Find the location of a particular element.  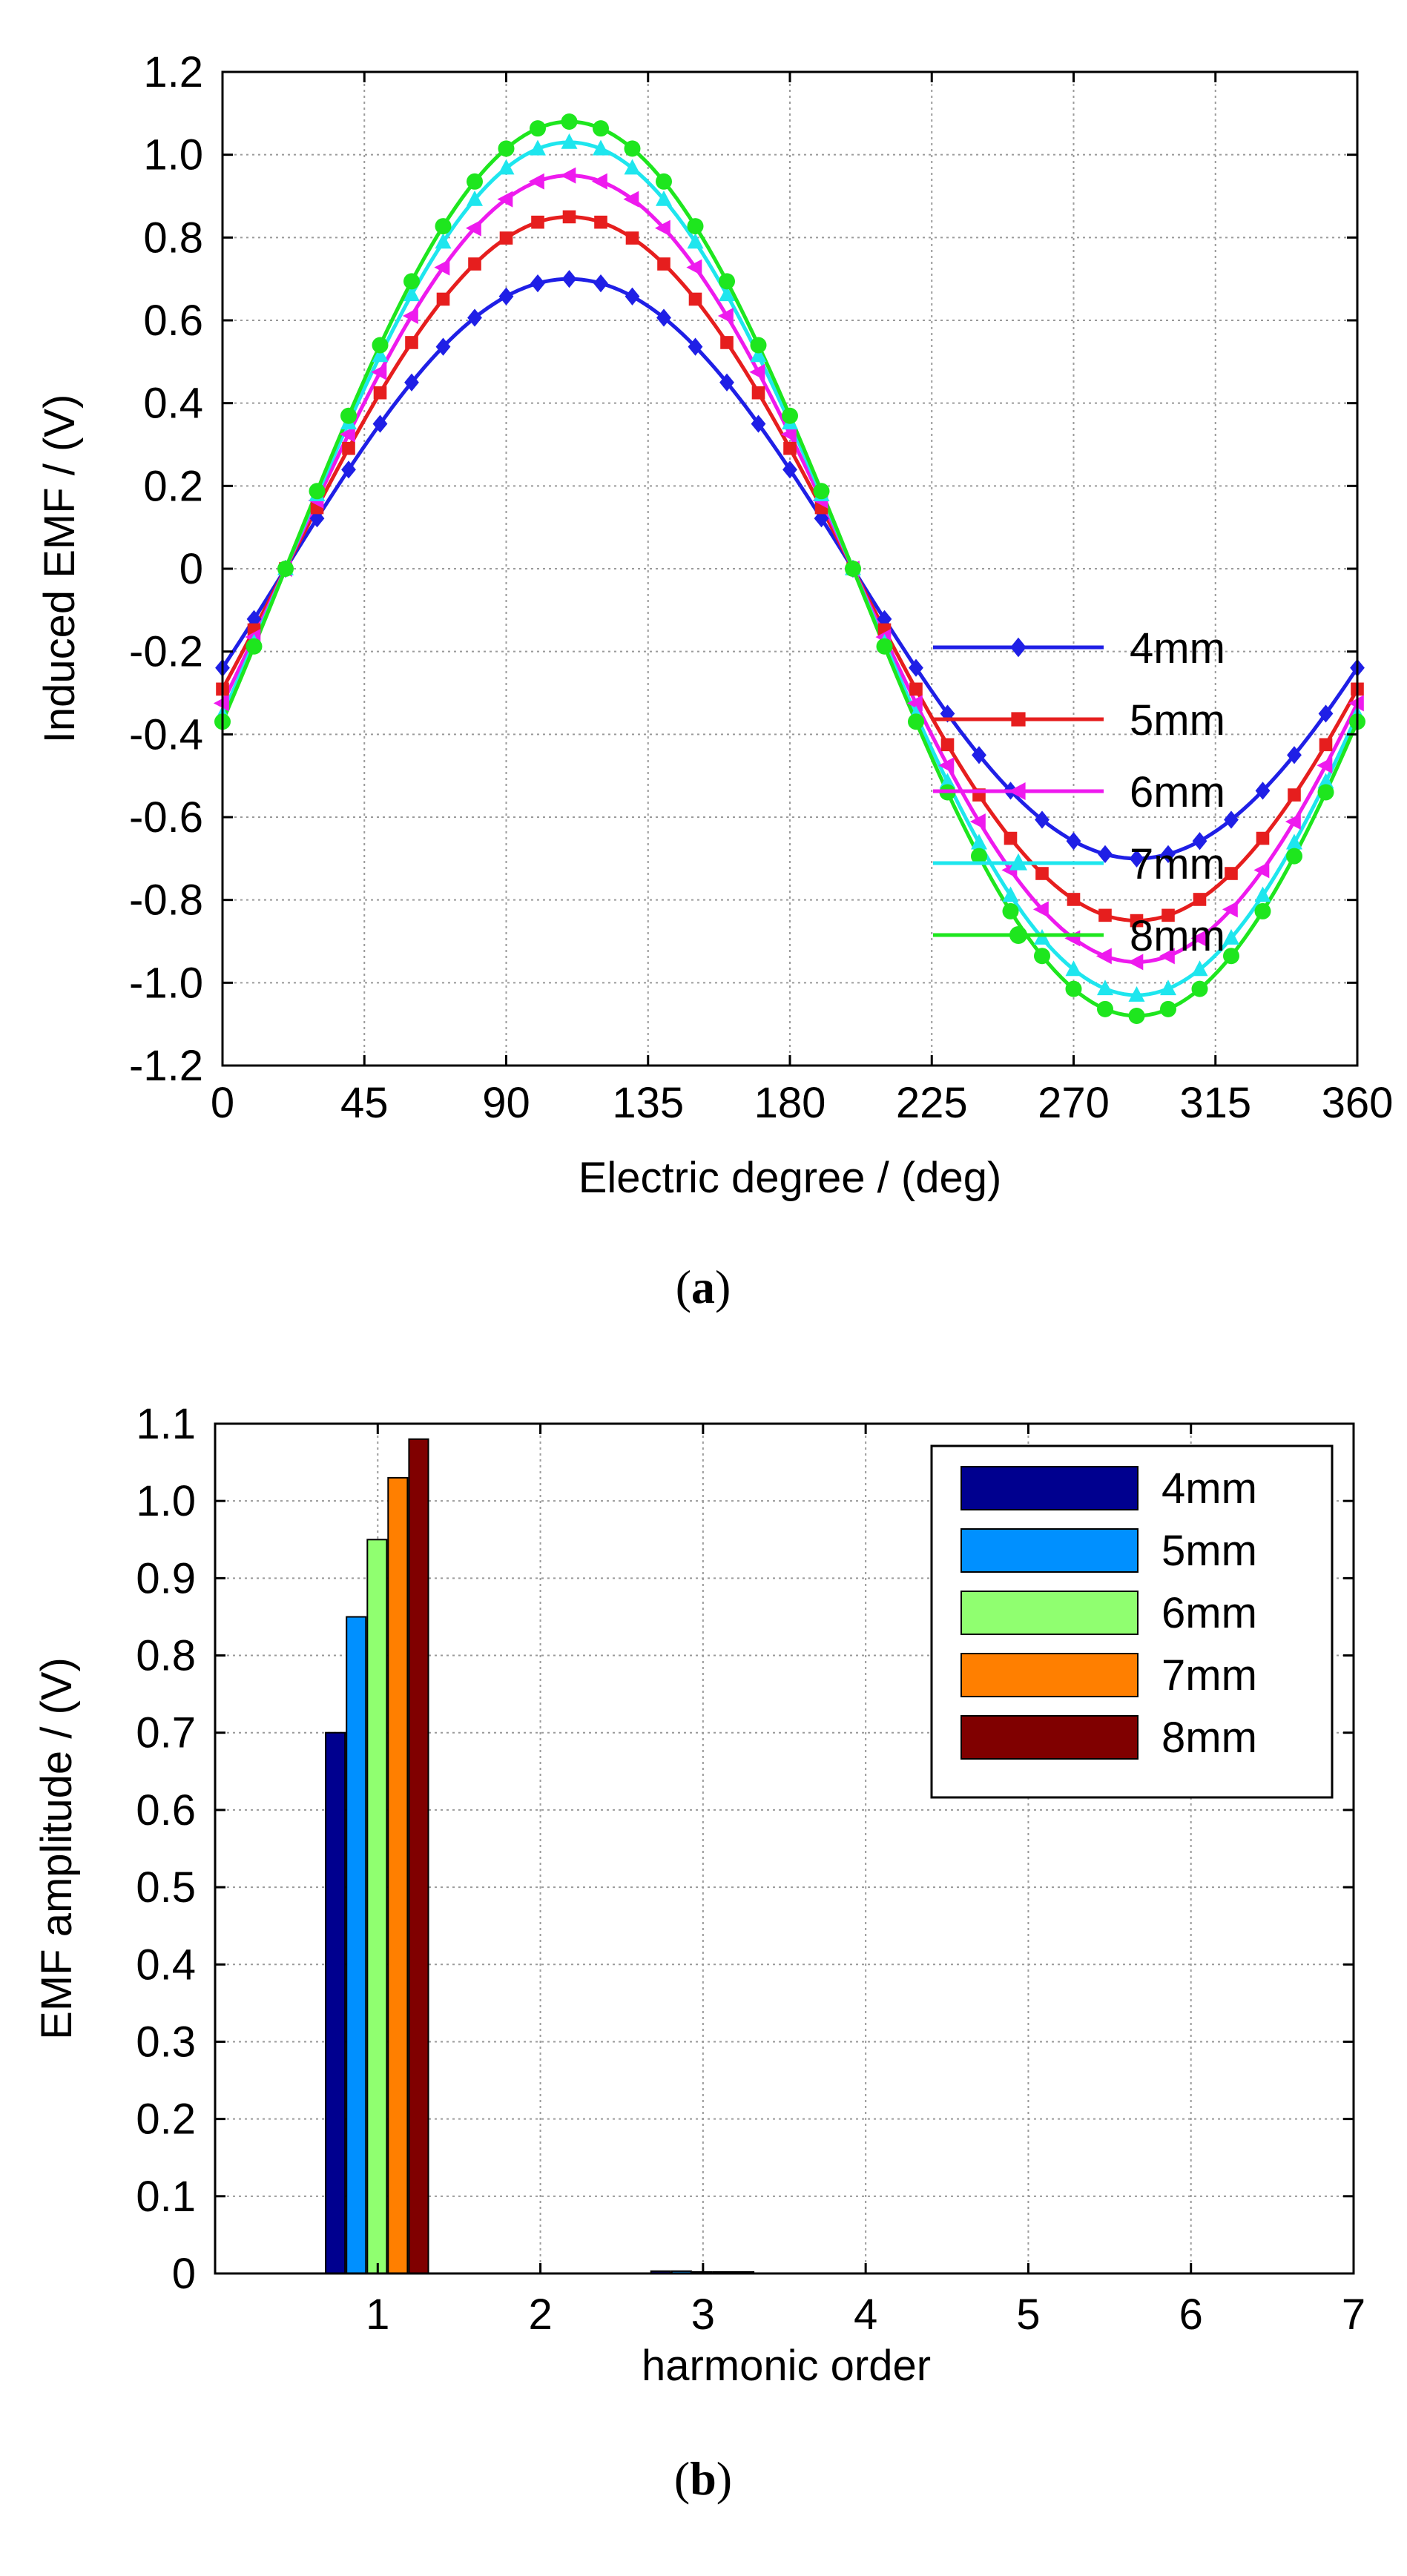

panel-b-x-axis-label: harmonic order is located at coordinates (786, 2366).